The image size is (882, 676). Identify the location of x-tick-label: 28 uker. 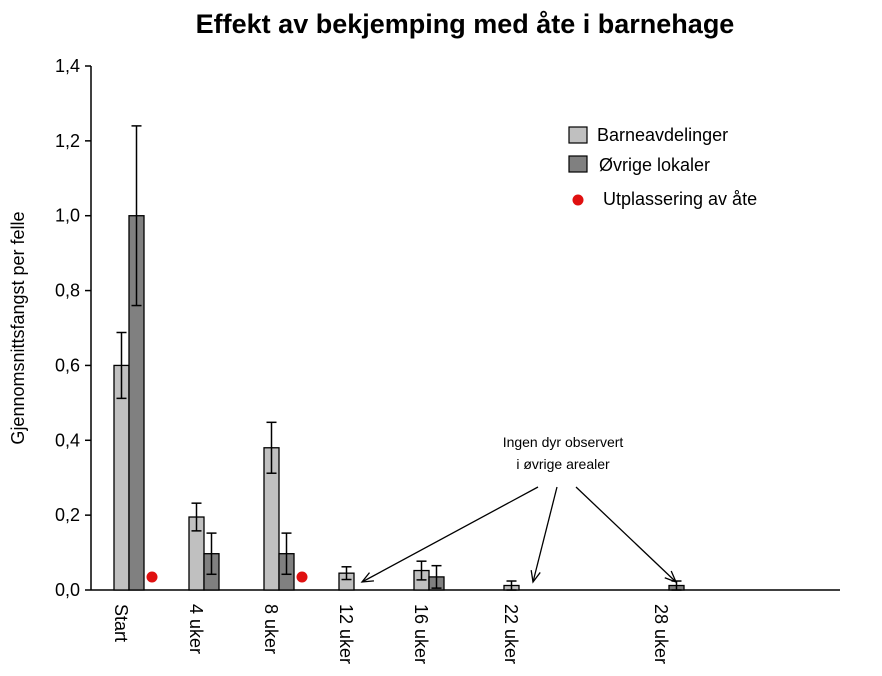
(661, 634).